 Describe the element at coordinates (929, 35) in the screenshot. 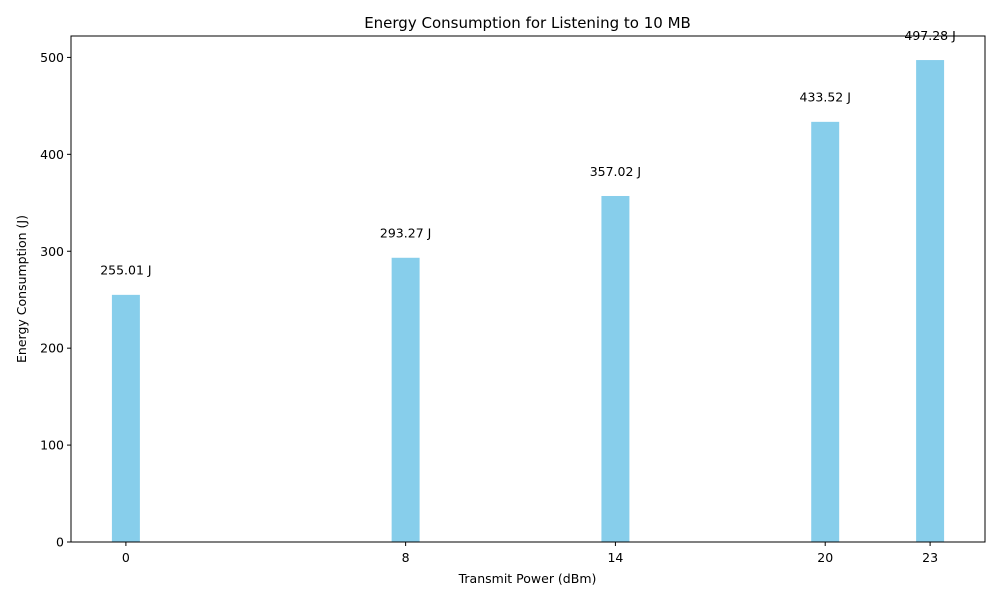

I see `data-label-23: 497.28 J` at that location.